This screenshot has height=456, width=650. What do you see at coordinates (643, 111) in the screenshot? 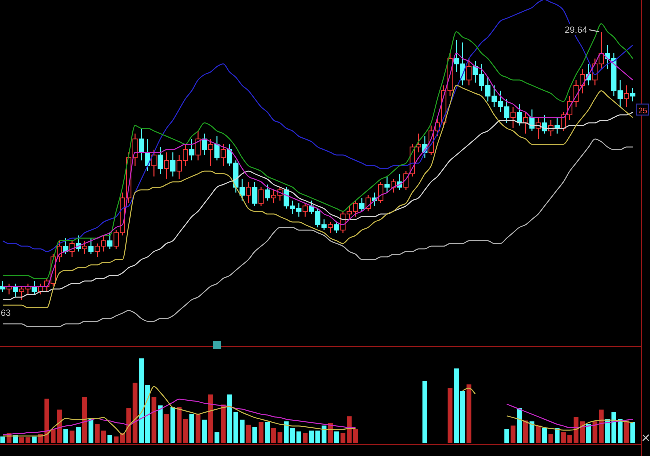
I see `text: 25` at bounding box center [643, 111].